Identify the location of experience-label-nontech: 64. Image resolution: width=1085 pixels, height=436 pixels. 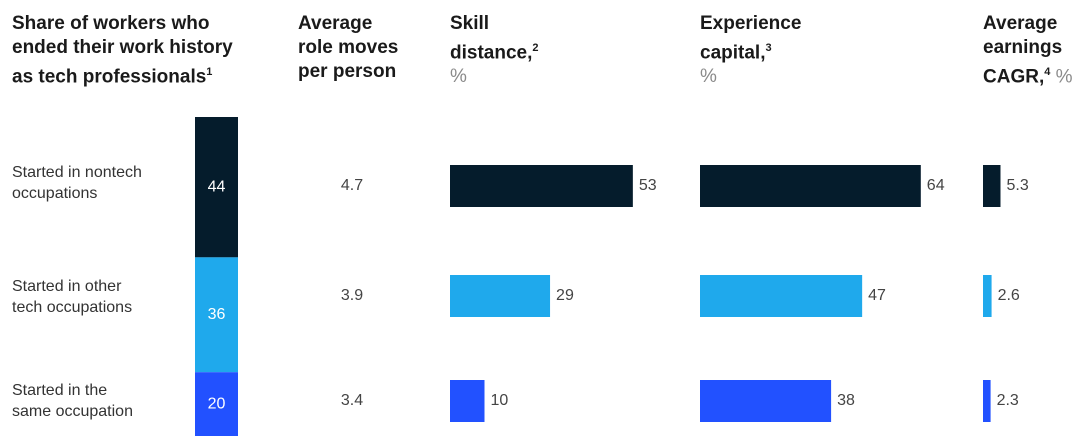
(936, 185).